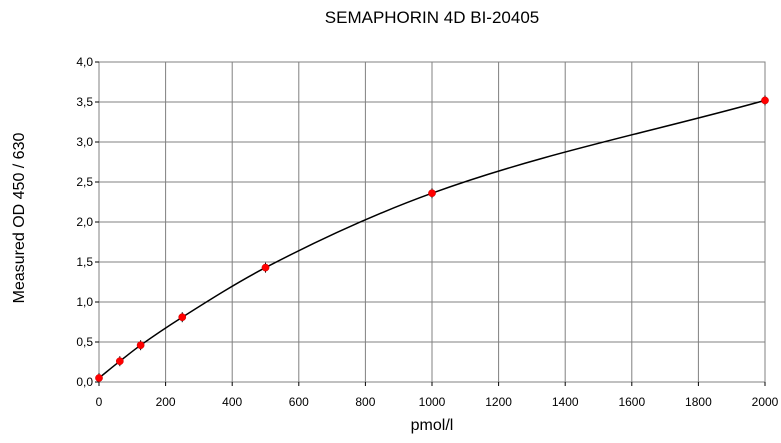  I want to click on x-tick-label: 200, so click(166, 402).